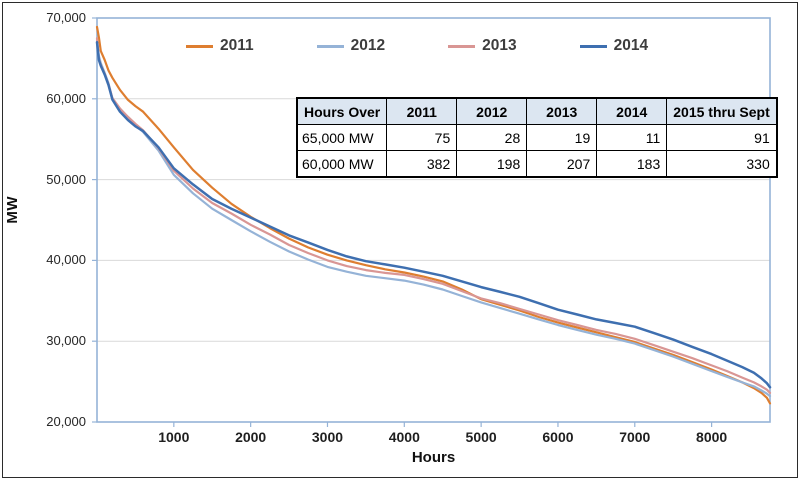 This screenshot has width=800, height=480. Describe the element at coordinates (342, 111) in the screenshot. I see `table-header-cell: Hours Over` at that location.